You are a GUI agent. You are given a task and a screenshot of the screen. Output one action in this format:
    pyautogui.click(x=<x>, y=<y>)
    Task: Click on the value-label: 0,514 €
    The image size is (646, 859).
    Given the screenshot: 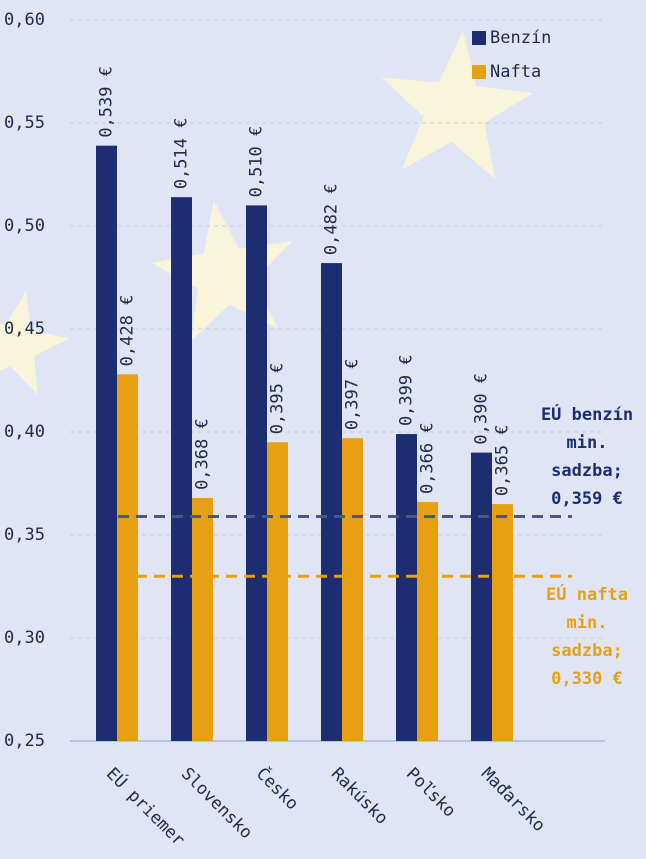 What is the action you would take?
    pyautogui.click(x=182, y=154)
    